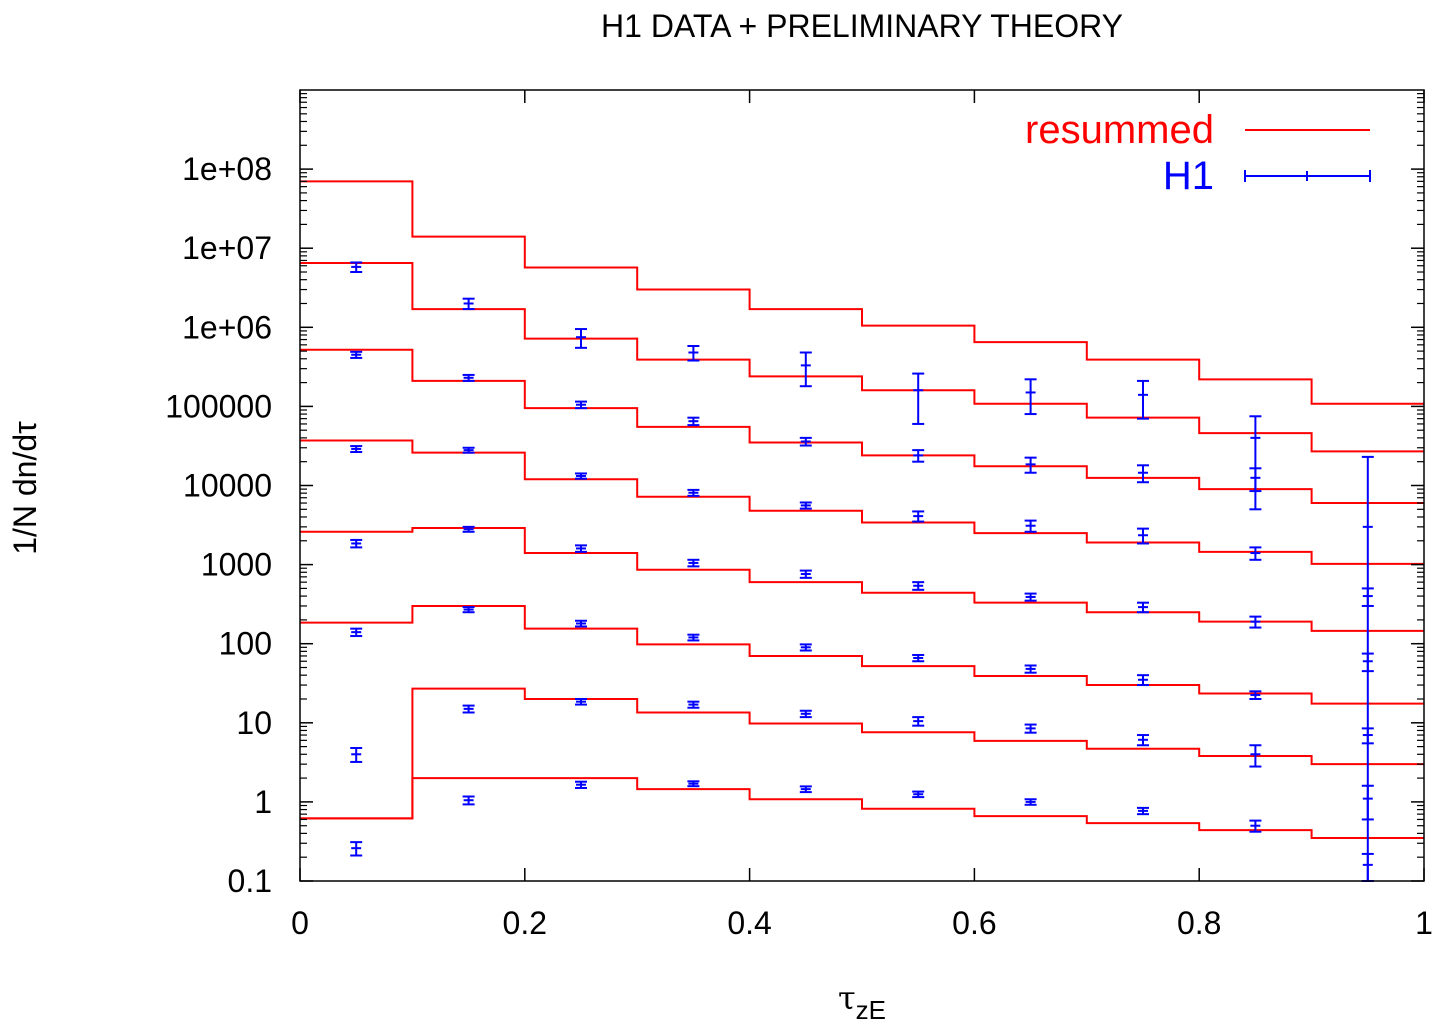 Image resolution: width=1437 pixels, height=1026 pixels. I want to click on x-tick-label: 0, so click(300, 923).